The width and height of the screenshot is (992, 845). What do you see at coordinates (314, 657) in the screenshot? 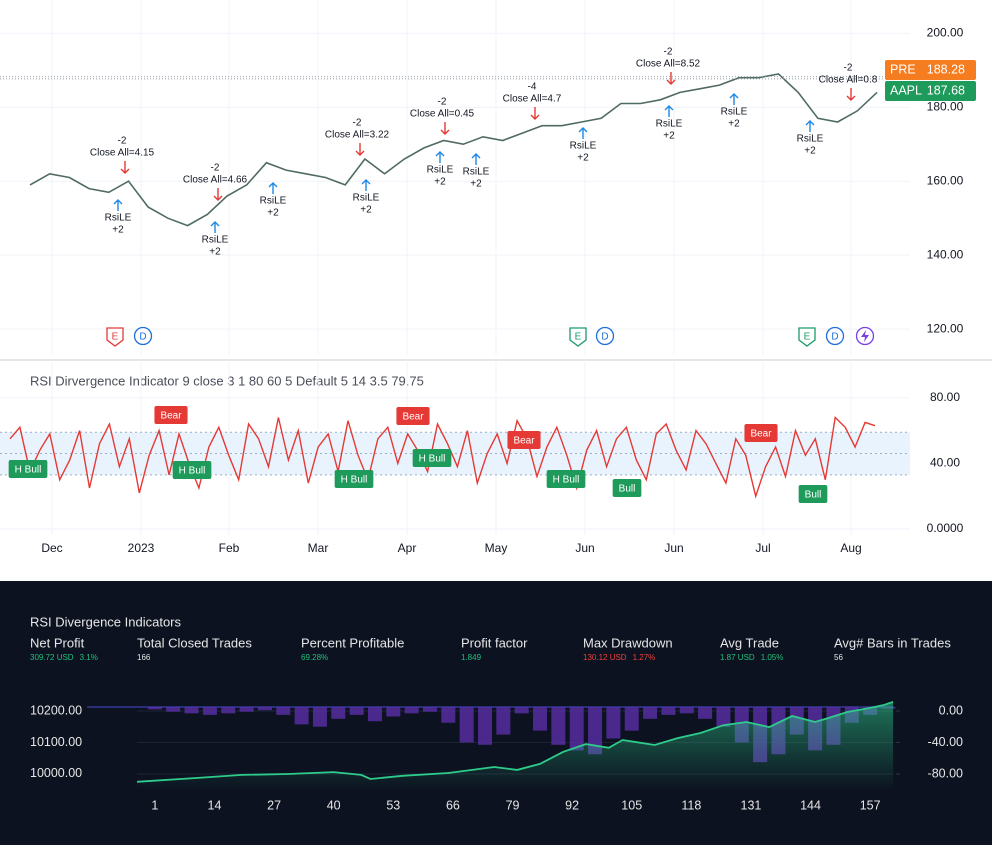
I see `metric-value: 69.28%` at bounding box center [314, 657].